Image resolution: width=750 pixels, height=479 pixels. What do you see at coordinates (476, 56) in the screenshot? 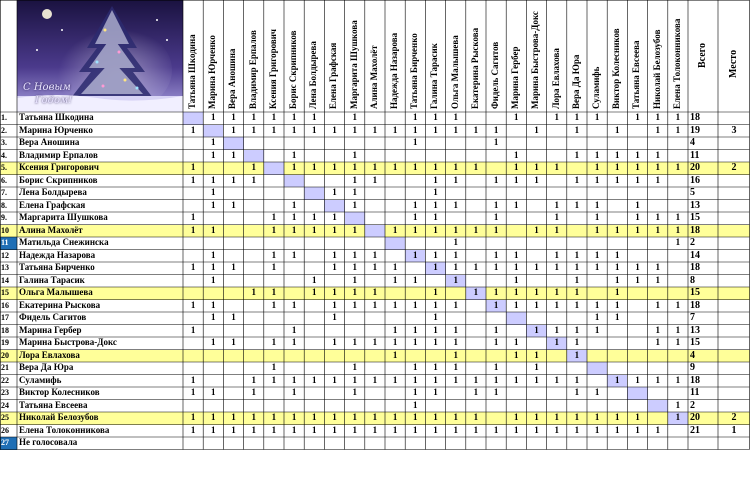
I see `column-header-voter: Екатерина Рыскова` at bounding box center [476, 56].